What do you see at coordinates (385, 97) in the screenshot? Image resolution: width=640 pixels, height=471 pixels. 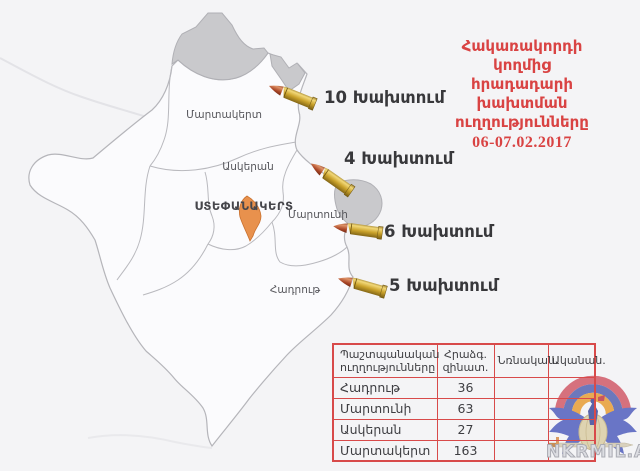 I see `violation-label-10: 10 Խախտում` at bounding box center [385, 97].